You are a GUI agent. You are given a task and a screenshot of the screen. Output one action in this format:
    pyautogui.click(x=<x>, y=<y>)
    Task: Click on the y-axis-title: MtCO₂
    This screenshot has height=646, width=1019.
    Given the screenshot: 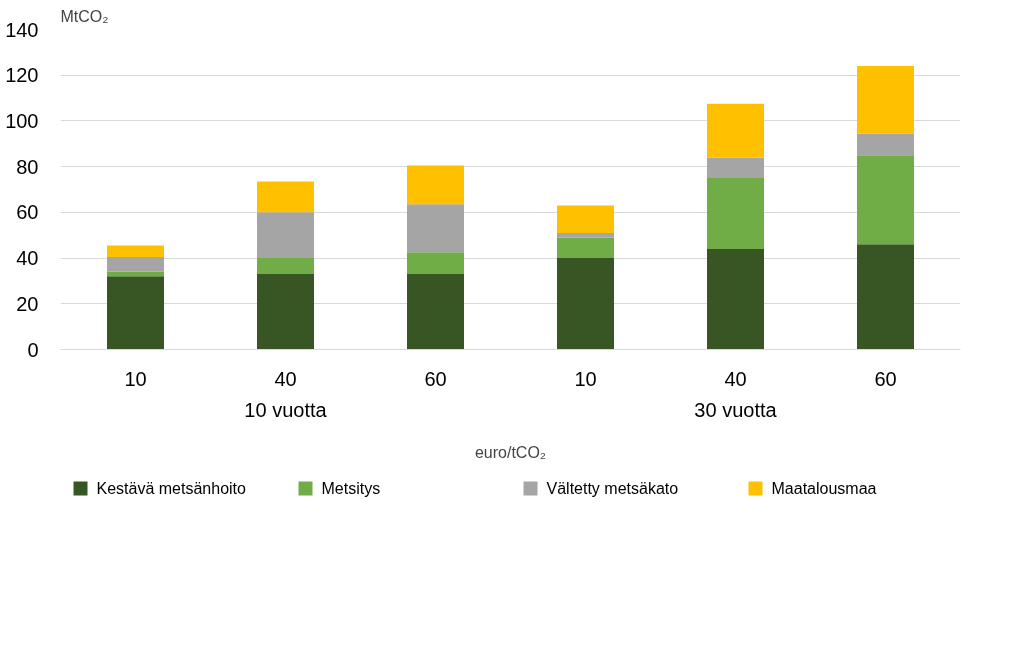 What is the action you would take?
    pyautogui.click(x=84, y=16)
    